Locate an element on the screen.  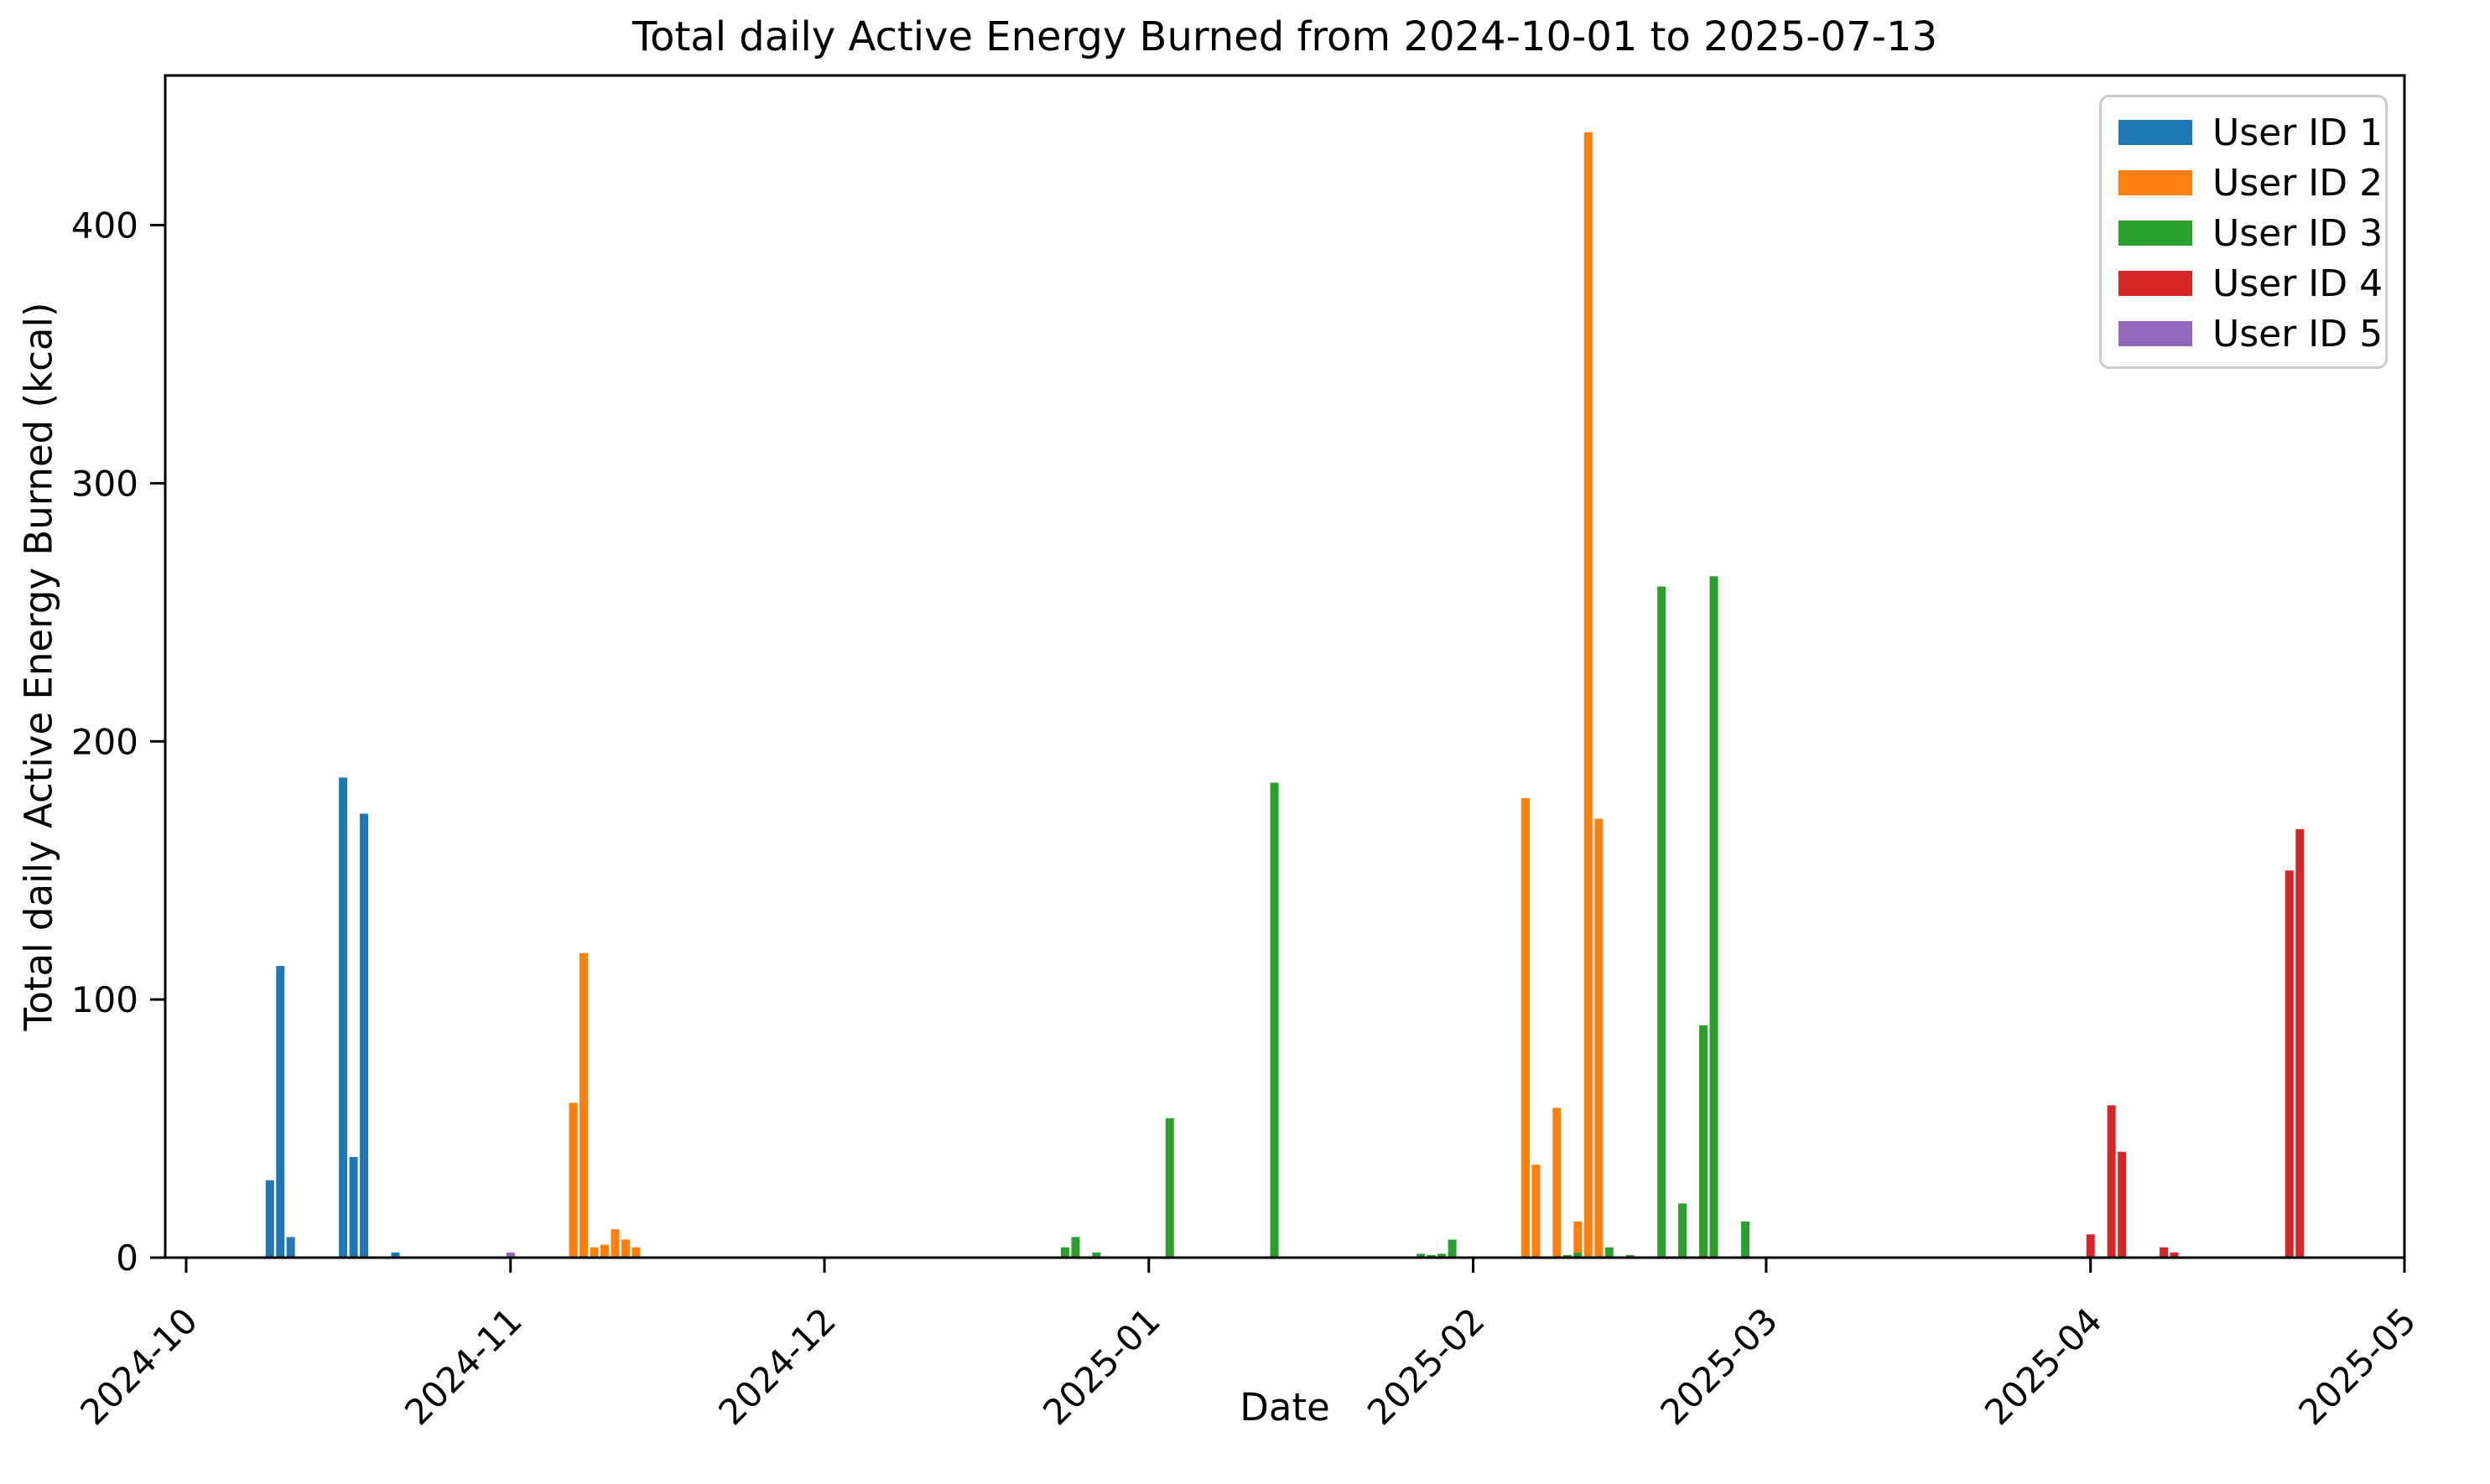
legend-entry-label: User ID 1 is located at coordinates (2297, 132).